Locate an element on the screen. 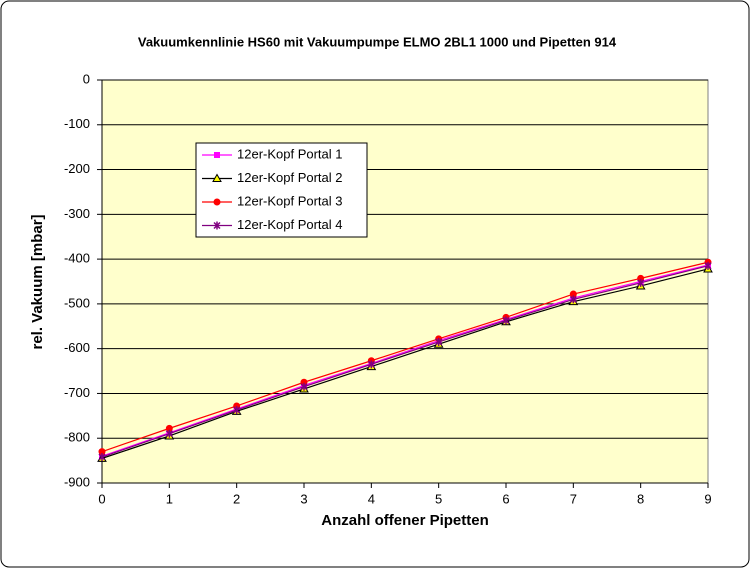  y-tick-label: -800 is located at coordinates (77, 437).